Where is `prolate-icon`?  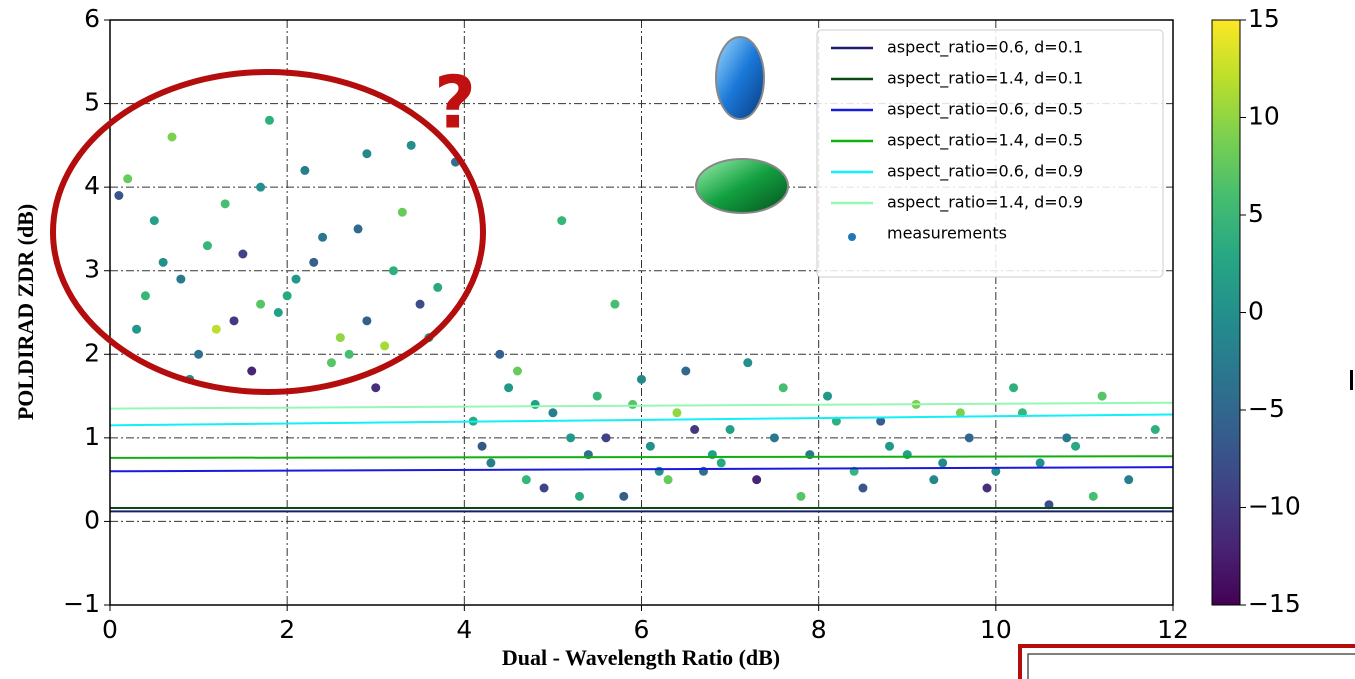 prolate-icon is located at coordinates (740, 78).